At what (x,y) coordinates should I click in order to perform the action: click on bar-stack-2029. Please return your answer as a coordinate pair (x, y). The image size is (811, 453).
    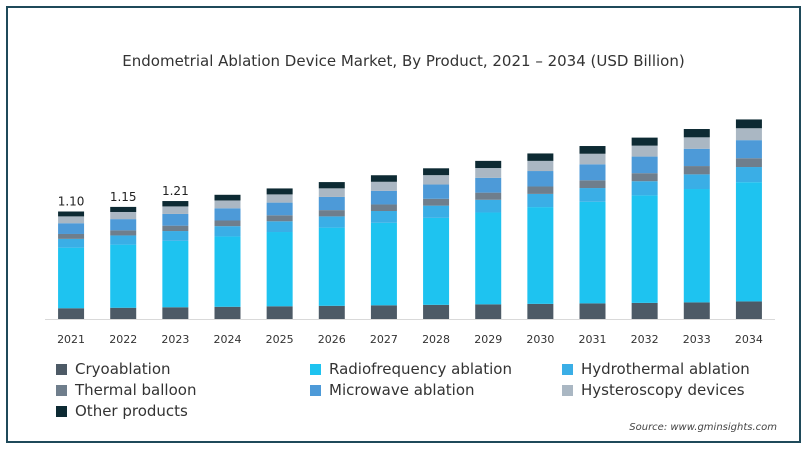
    Looking at the image, I should click on (488, 239).